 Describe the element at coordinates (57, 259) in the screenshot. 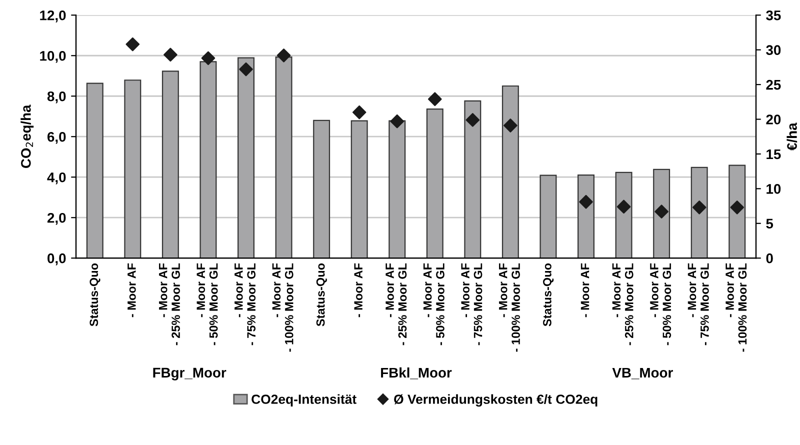

I see `y-tick-label: 0,0` at that location.